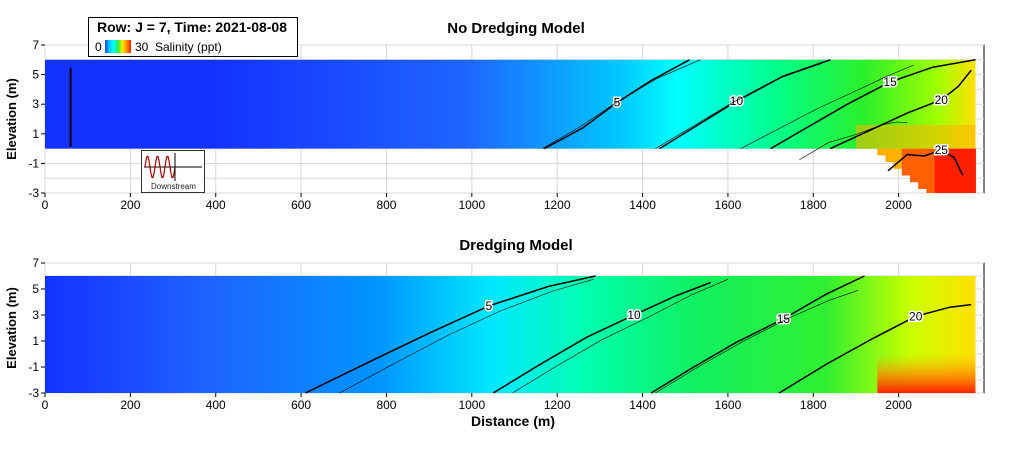  Describe the element at coordinates (33, 367) in the screenshot. I see `y-tick-label: -1` at that location.